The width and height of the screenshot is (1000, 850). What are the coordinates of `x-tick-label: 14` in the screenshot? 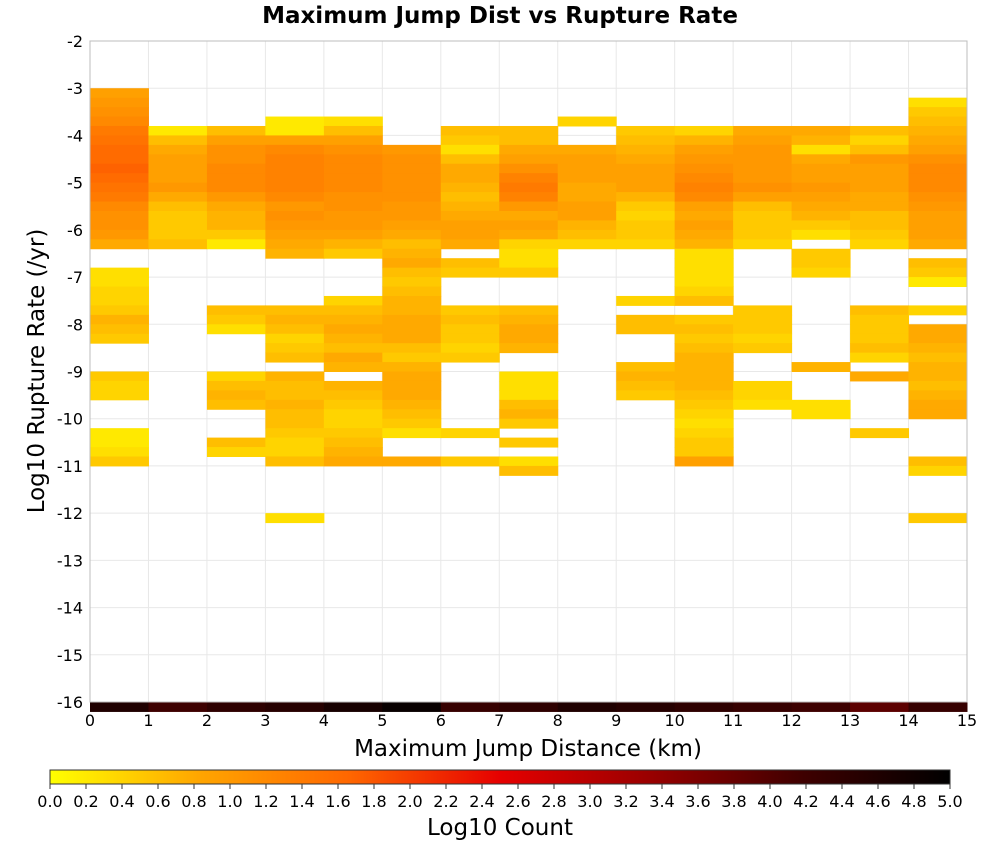 It's located at (908, 720).